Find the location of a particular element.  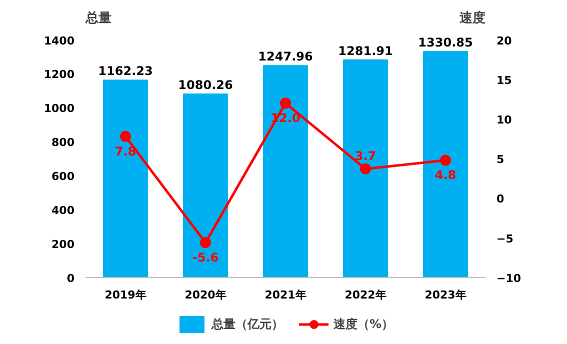

y-tick-label: 600 is located at coordinates (63, 177).